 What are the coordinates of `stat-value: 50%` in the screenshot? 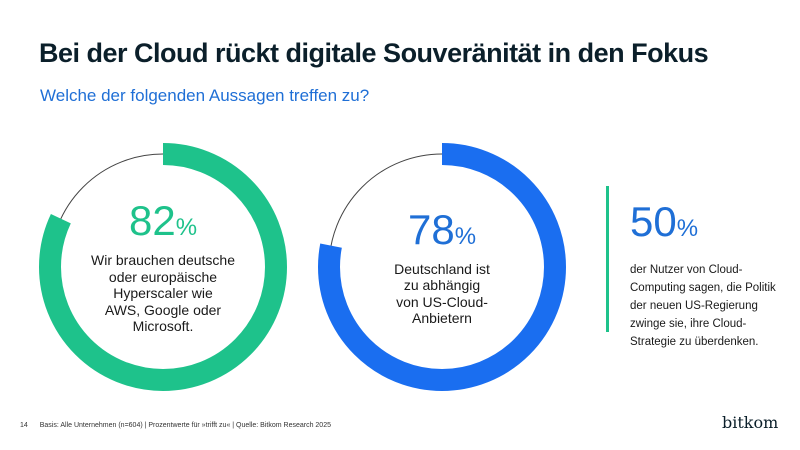 It's located at (664, 221).